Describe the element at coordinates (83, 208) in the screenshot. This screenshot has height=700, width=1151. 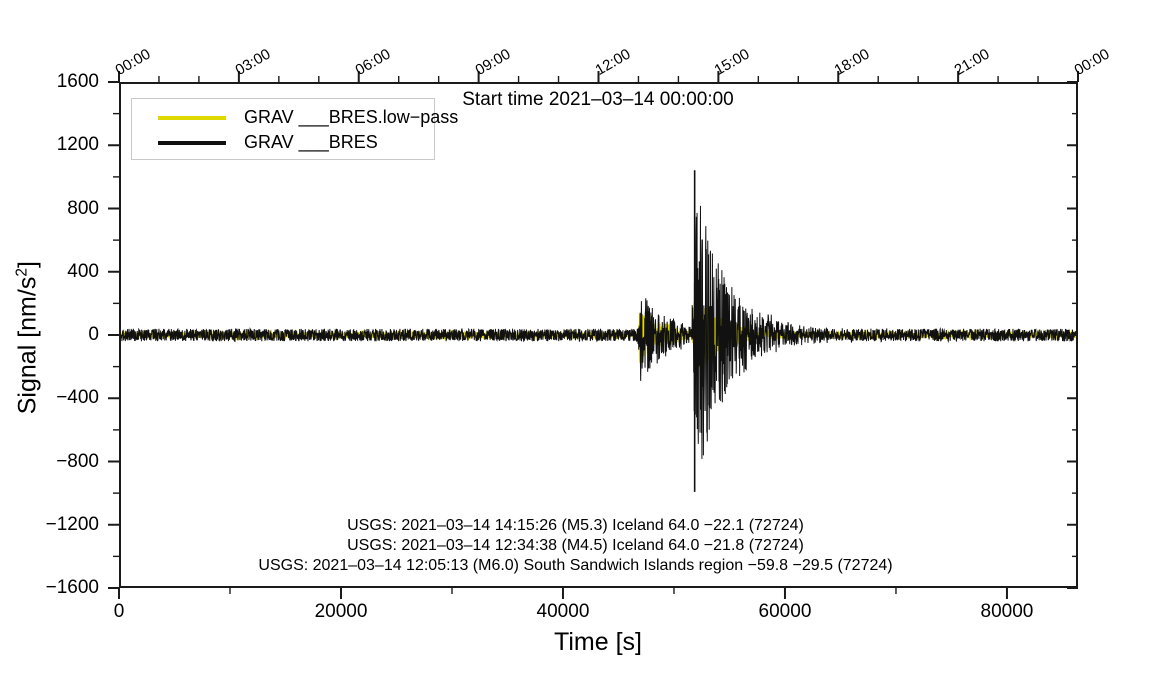
I see `y-tick-label: 800` at that location.